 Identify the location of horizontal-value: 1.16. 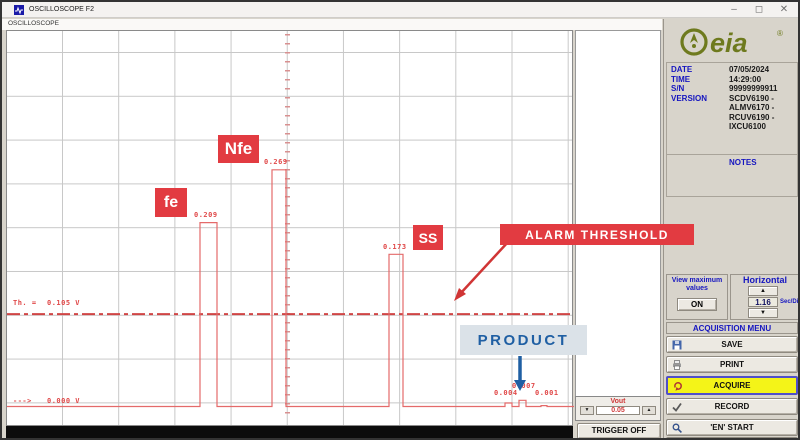
(763, 302).